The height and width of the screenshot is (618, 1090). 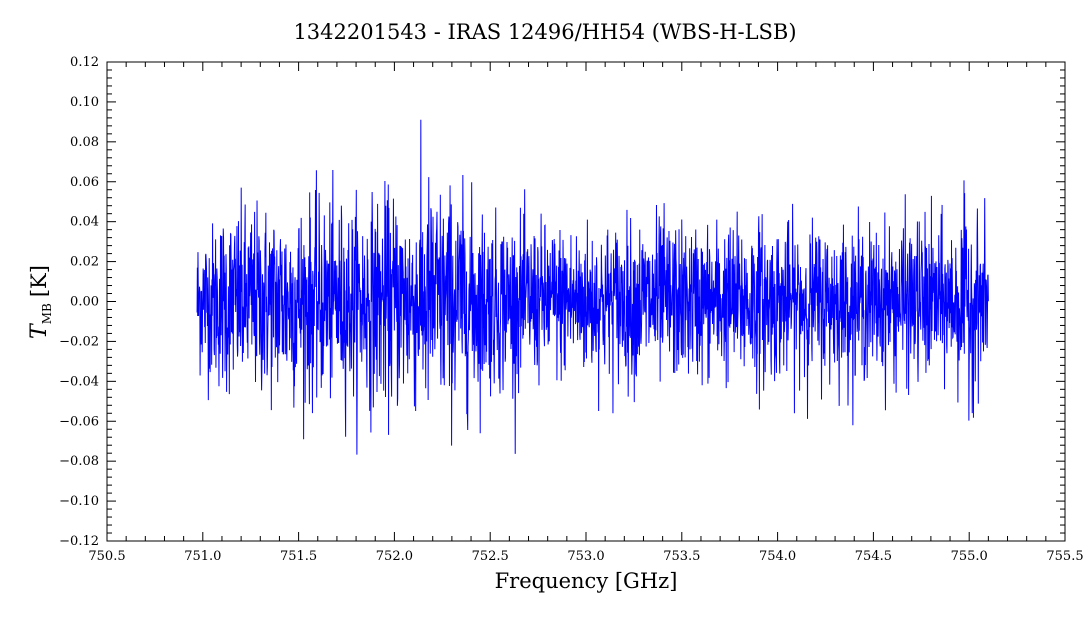 I want to click on y-axis-symbol: T, so click(x=39, y=330).